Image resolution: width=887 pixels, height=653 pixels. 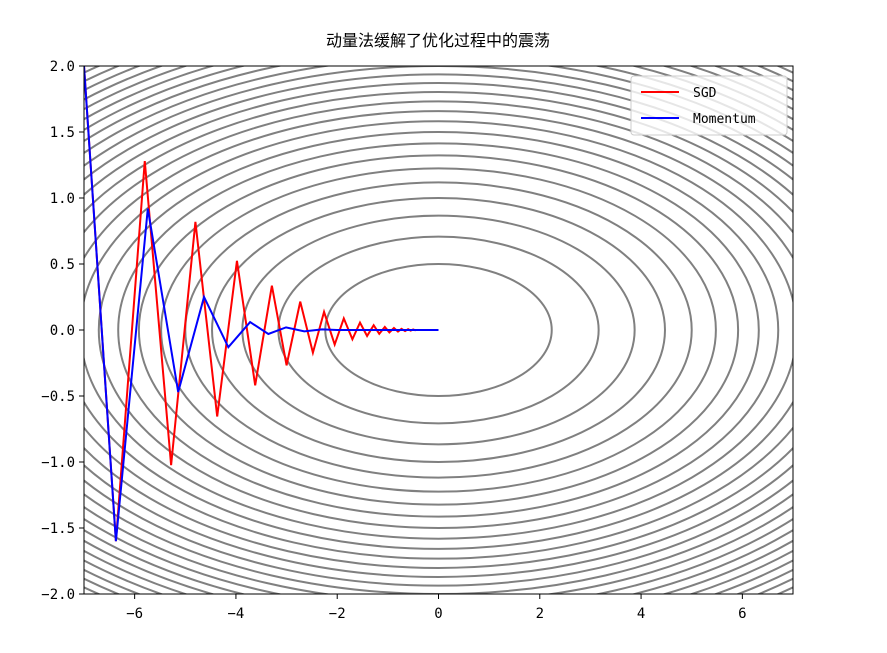 I want to click on x-tick-label: −4, so click(x=235, y=614).